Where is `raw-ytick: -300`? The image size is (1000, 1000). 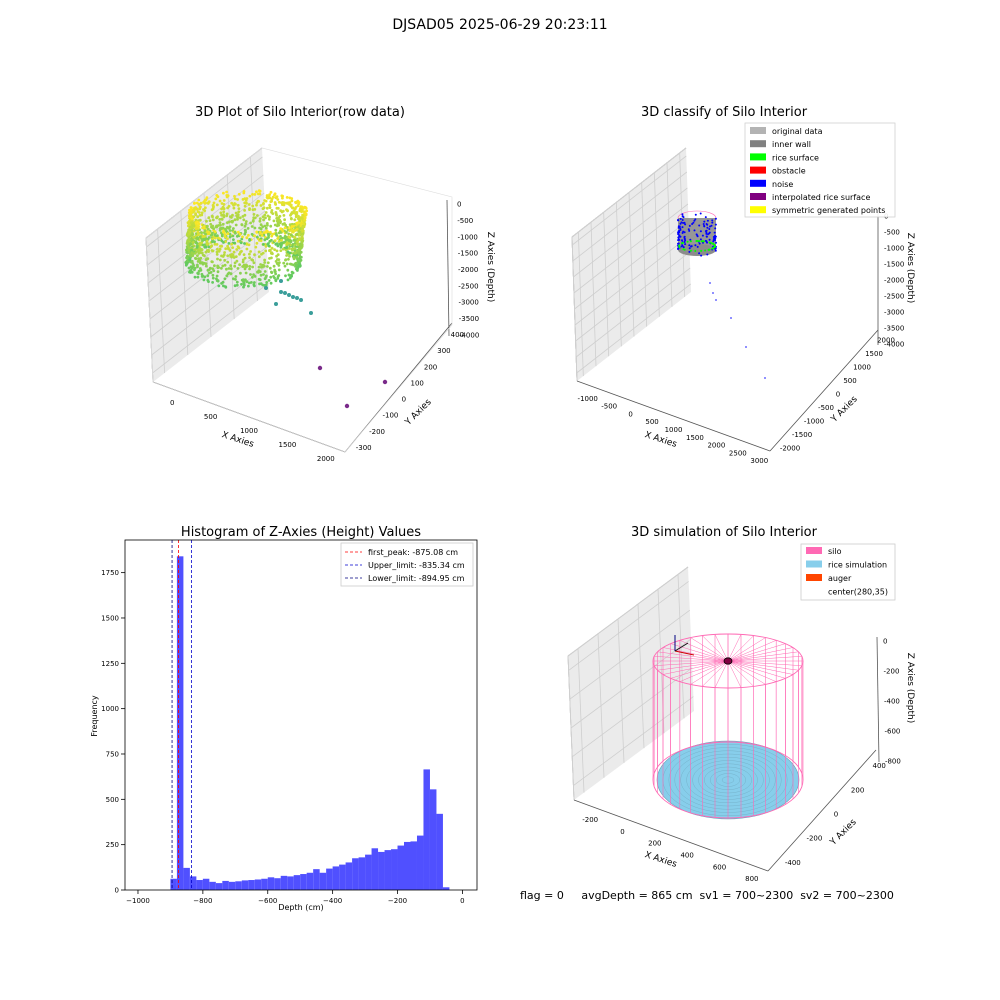
raw-ytick: -300 is located at coordinates (364, 448).